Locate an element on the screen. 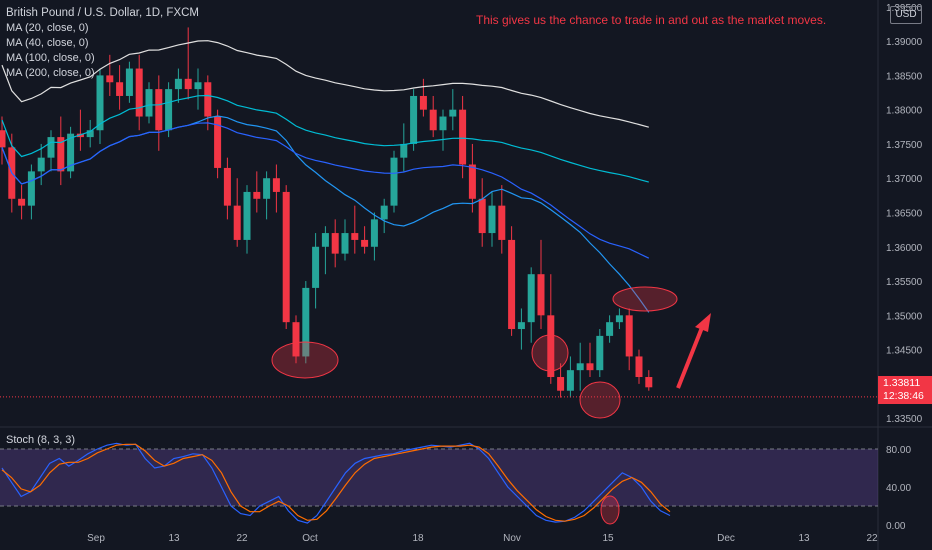 The image size is (932, 550). bar-countdown: 12:38:46 is located at coordinates (903, 396).